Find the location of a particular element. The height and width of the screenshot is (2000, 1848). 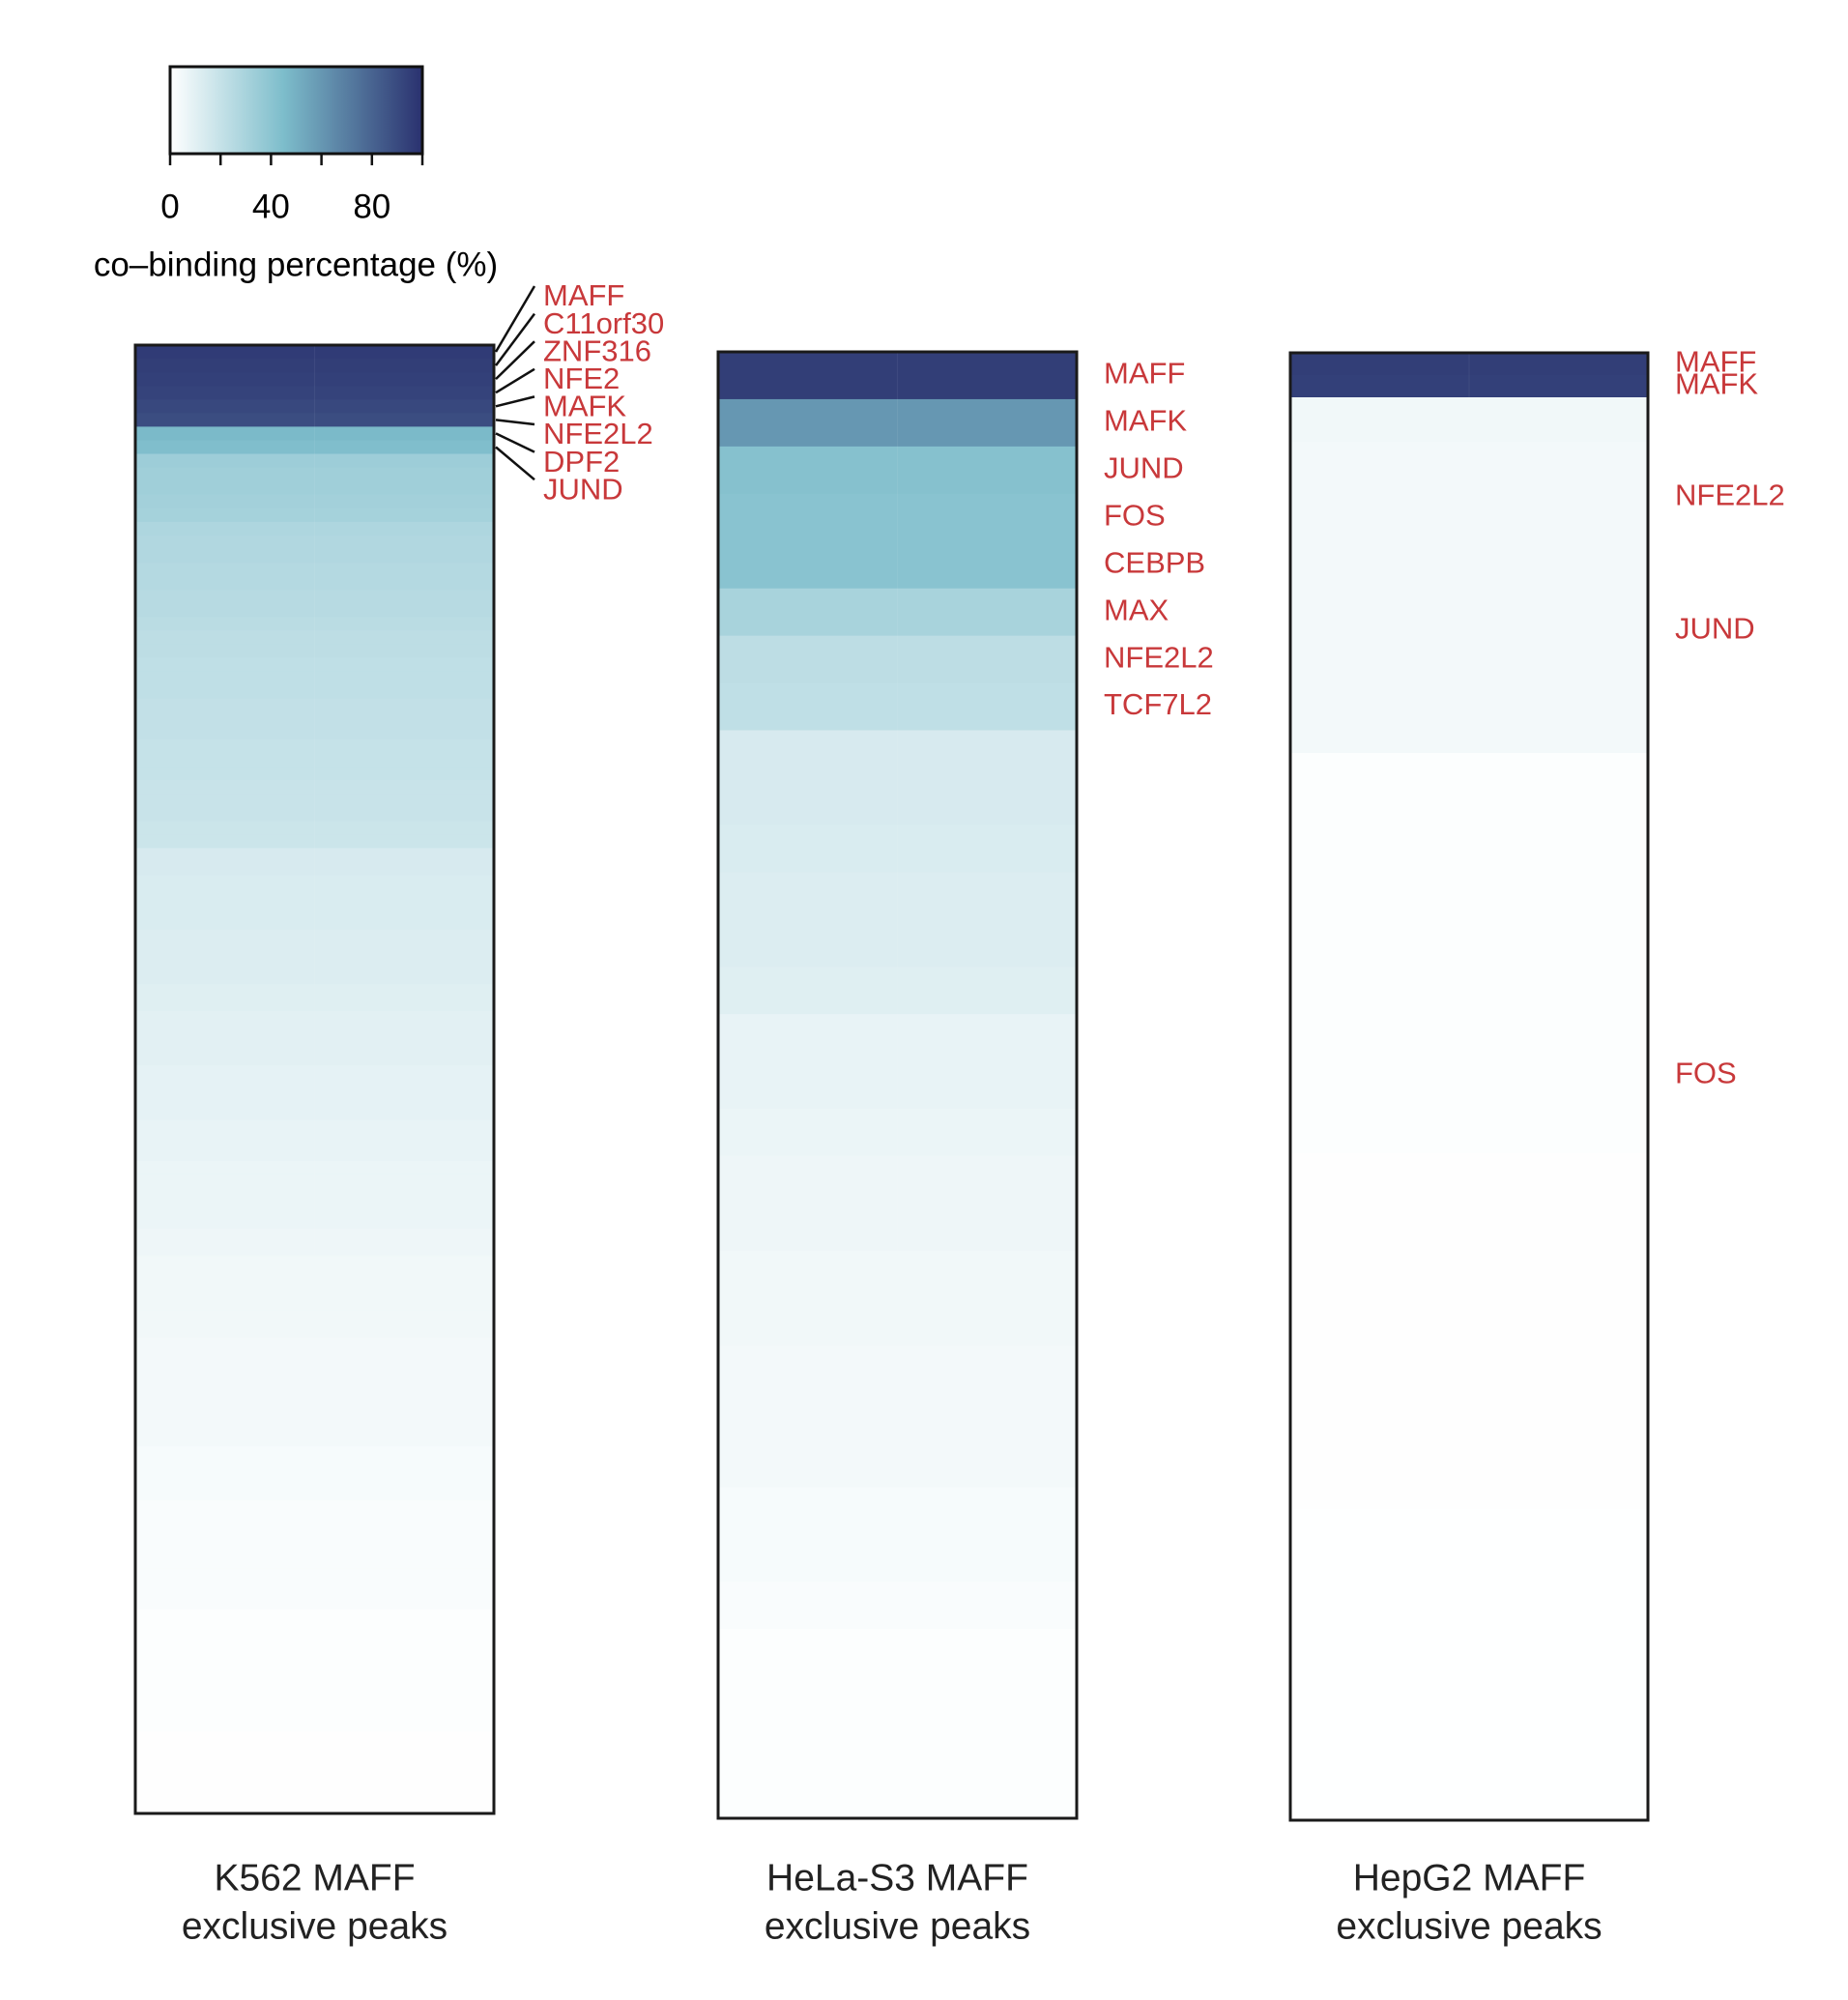

panel-frame is located at coordinates (1469, 1086).